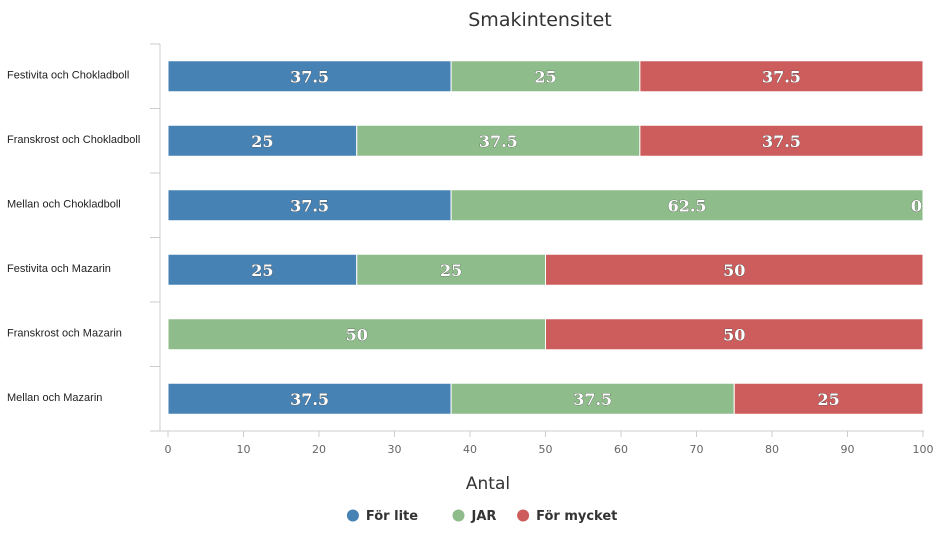  What do you see at coordinates (470, 449) in the screenshot?
I see `x-tick-label: 40` at bounding box center [470, 449].